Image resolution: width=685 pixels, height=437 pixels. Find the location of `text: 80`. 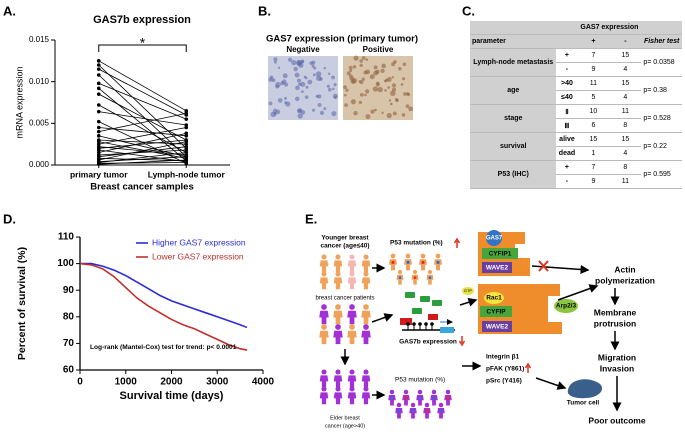

text: 80 is located at coordinates (69, 316).